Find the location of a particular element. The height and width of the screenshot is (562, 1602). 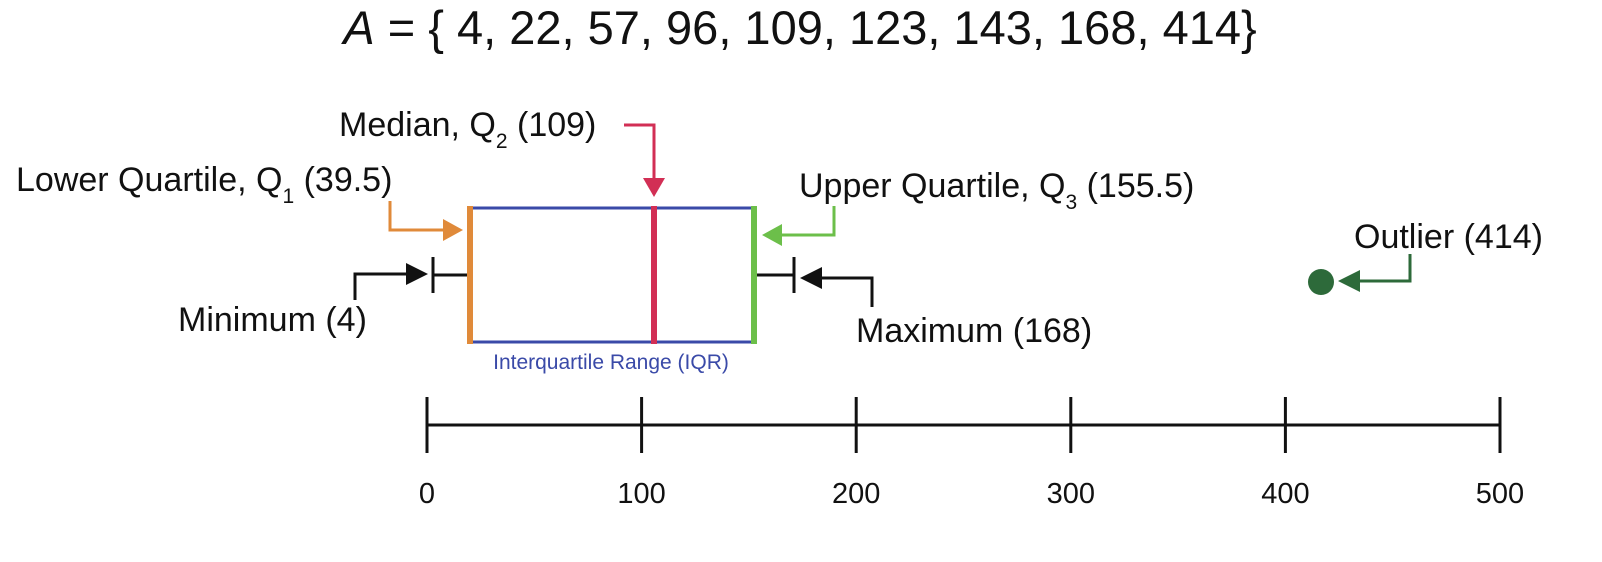

axis-tick-label: 100 is located at coordinates (641, 494).